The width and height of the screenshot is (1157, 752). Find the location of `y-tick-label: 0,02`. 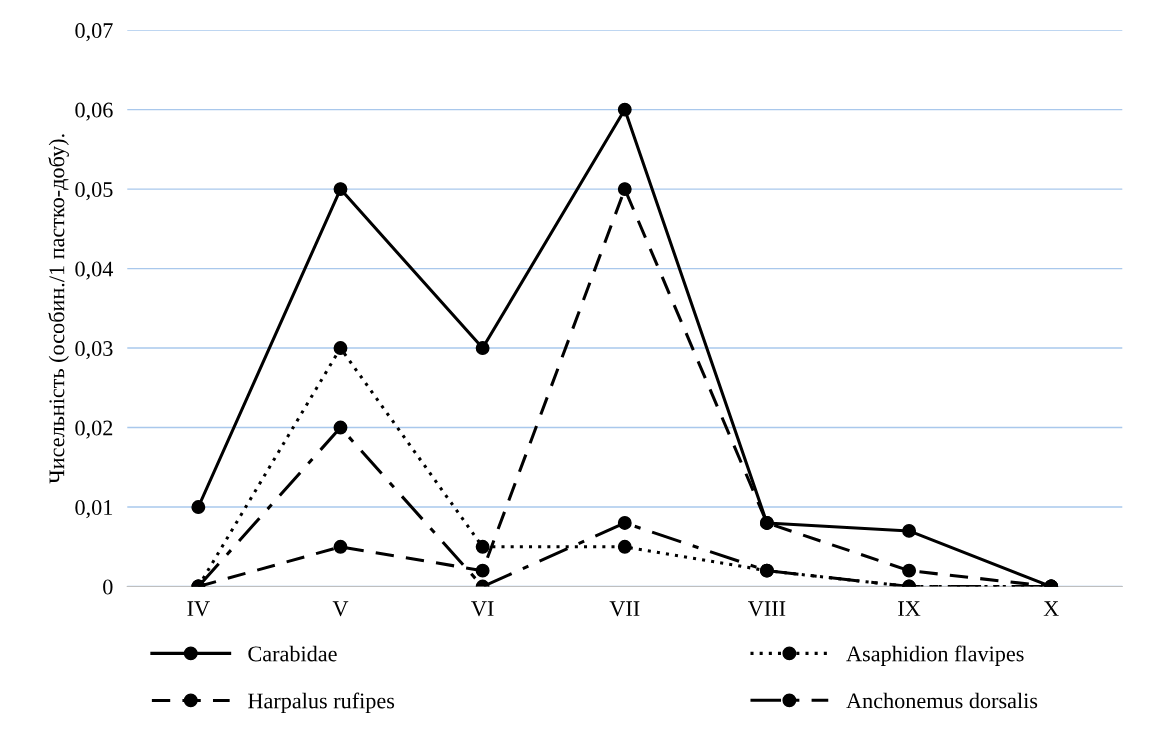

y-tick-label: 0,02 is located at coordinates (94, 429).